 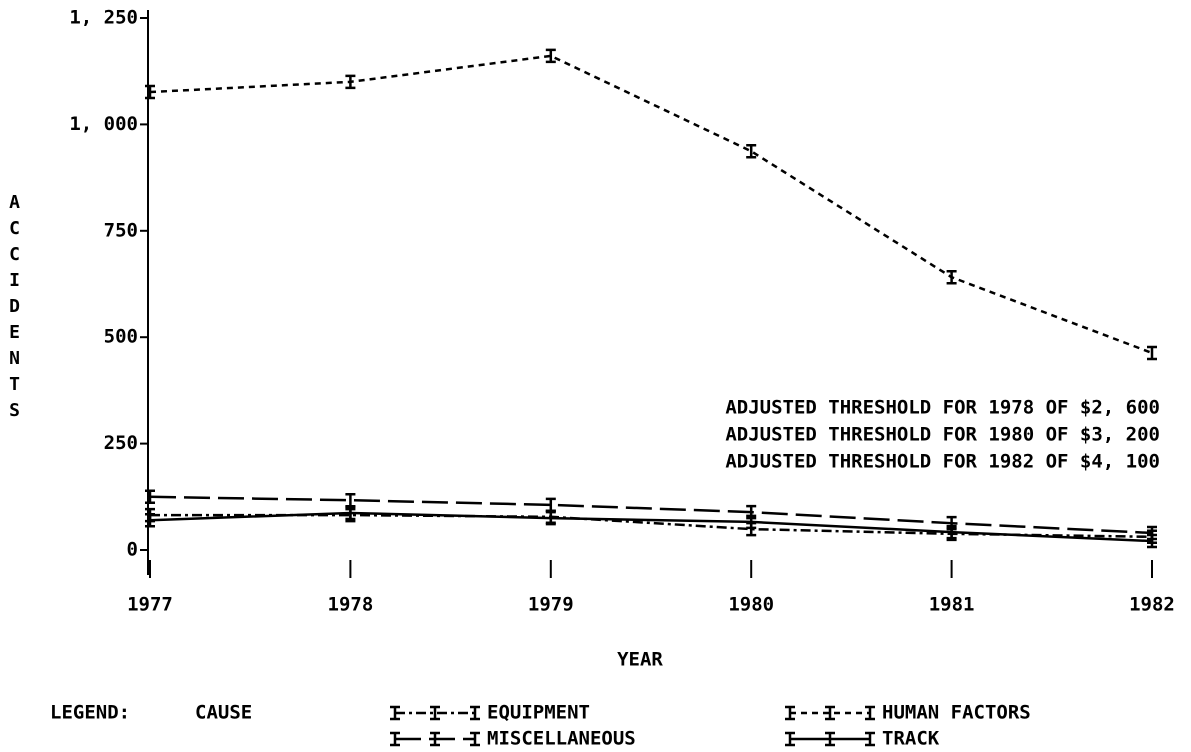 I want to click on x-tick-label: 1979, so click(x=551, y=605).